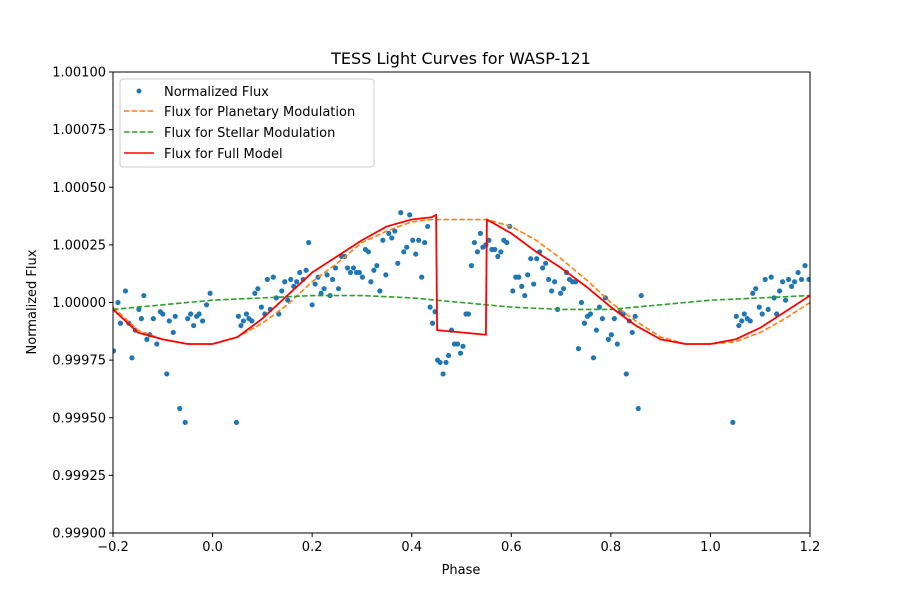 This screenshot has height=600, width=900. I want to click on y-tick-label: 0.99975, so click(79, 361).